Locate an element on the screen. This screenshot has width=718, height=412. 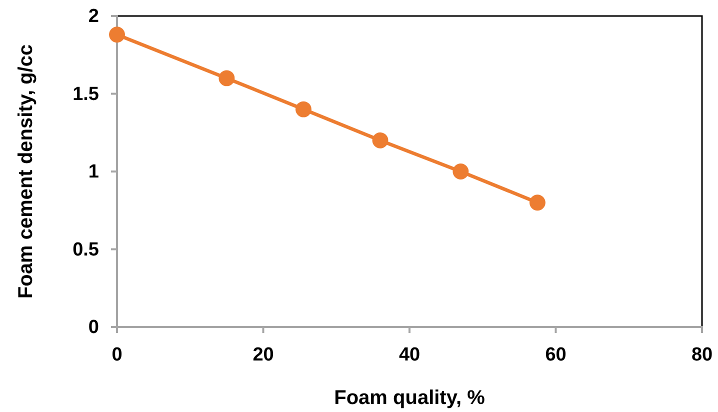
y-tick-label: 0.5 is located at coordinates (86, 249).